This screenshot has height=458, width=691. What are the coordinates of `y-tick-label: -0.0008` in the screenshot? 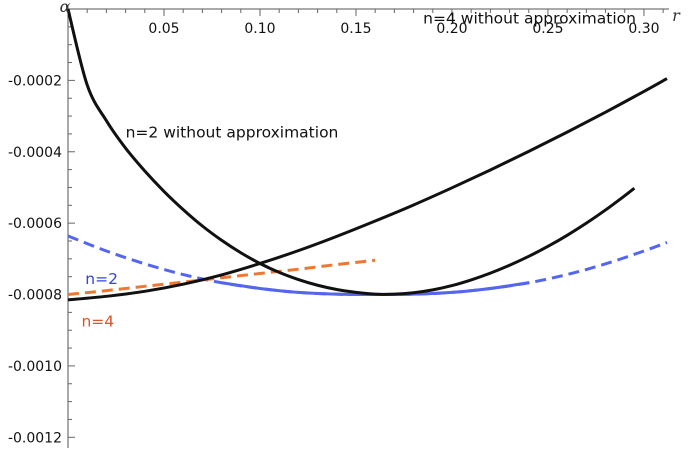 It's located at (35, 296).